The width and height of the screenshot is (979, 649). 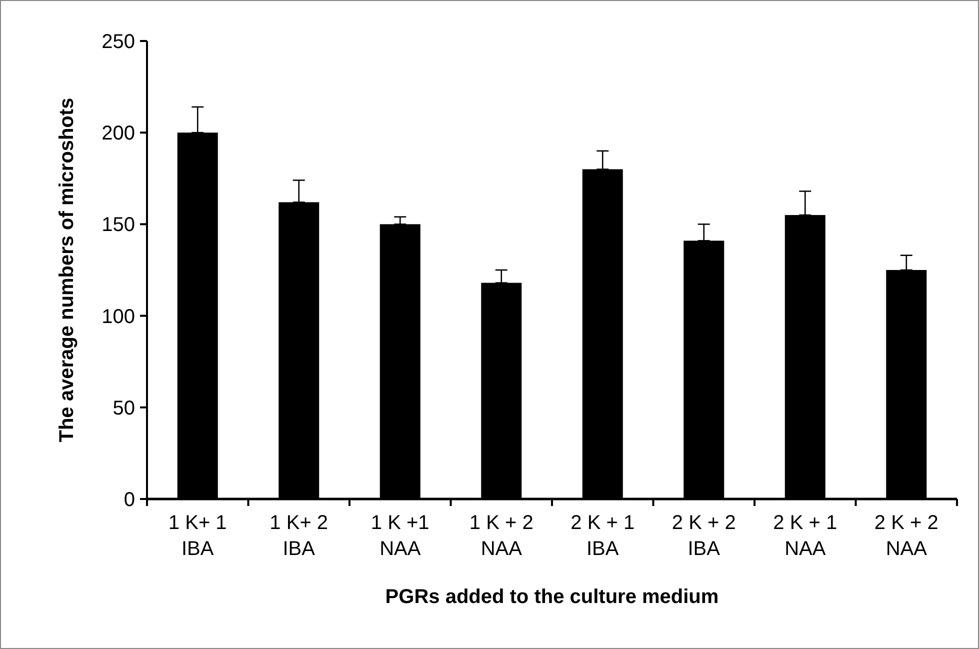 I want to click on y-tick-label: 150, so click(x=118, y=225).